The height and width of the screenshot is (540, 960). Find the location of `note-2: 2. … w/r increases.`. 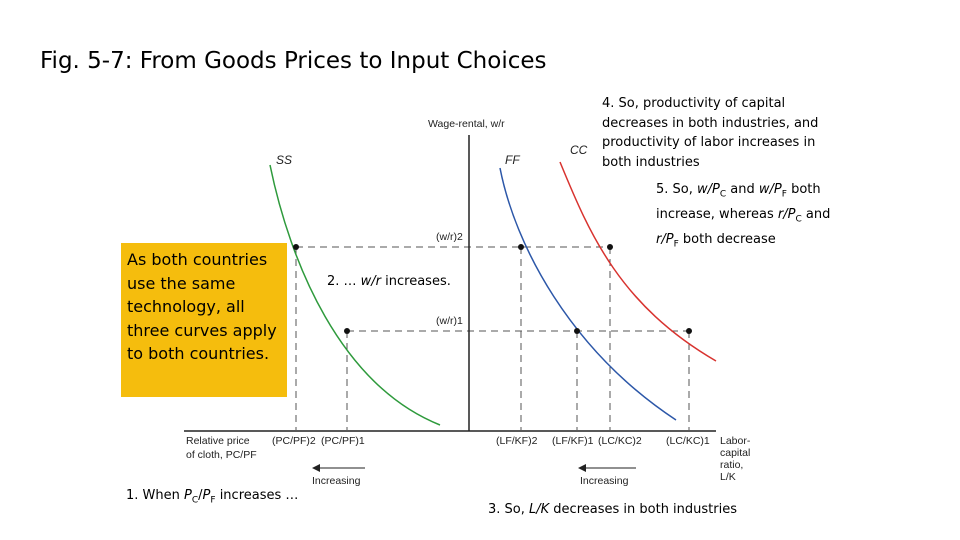

note-2: 2. … w/r increases. is located at coordinates (389, 281).